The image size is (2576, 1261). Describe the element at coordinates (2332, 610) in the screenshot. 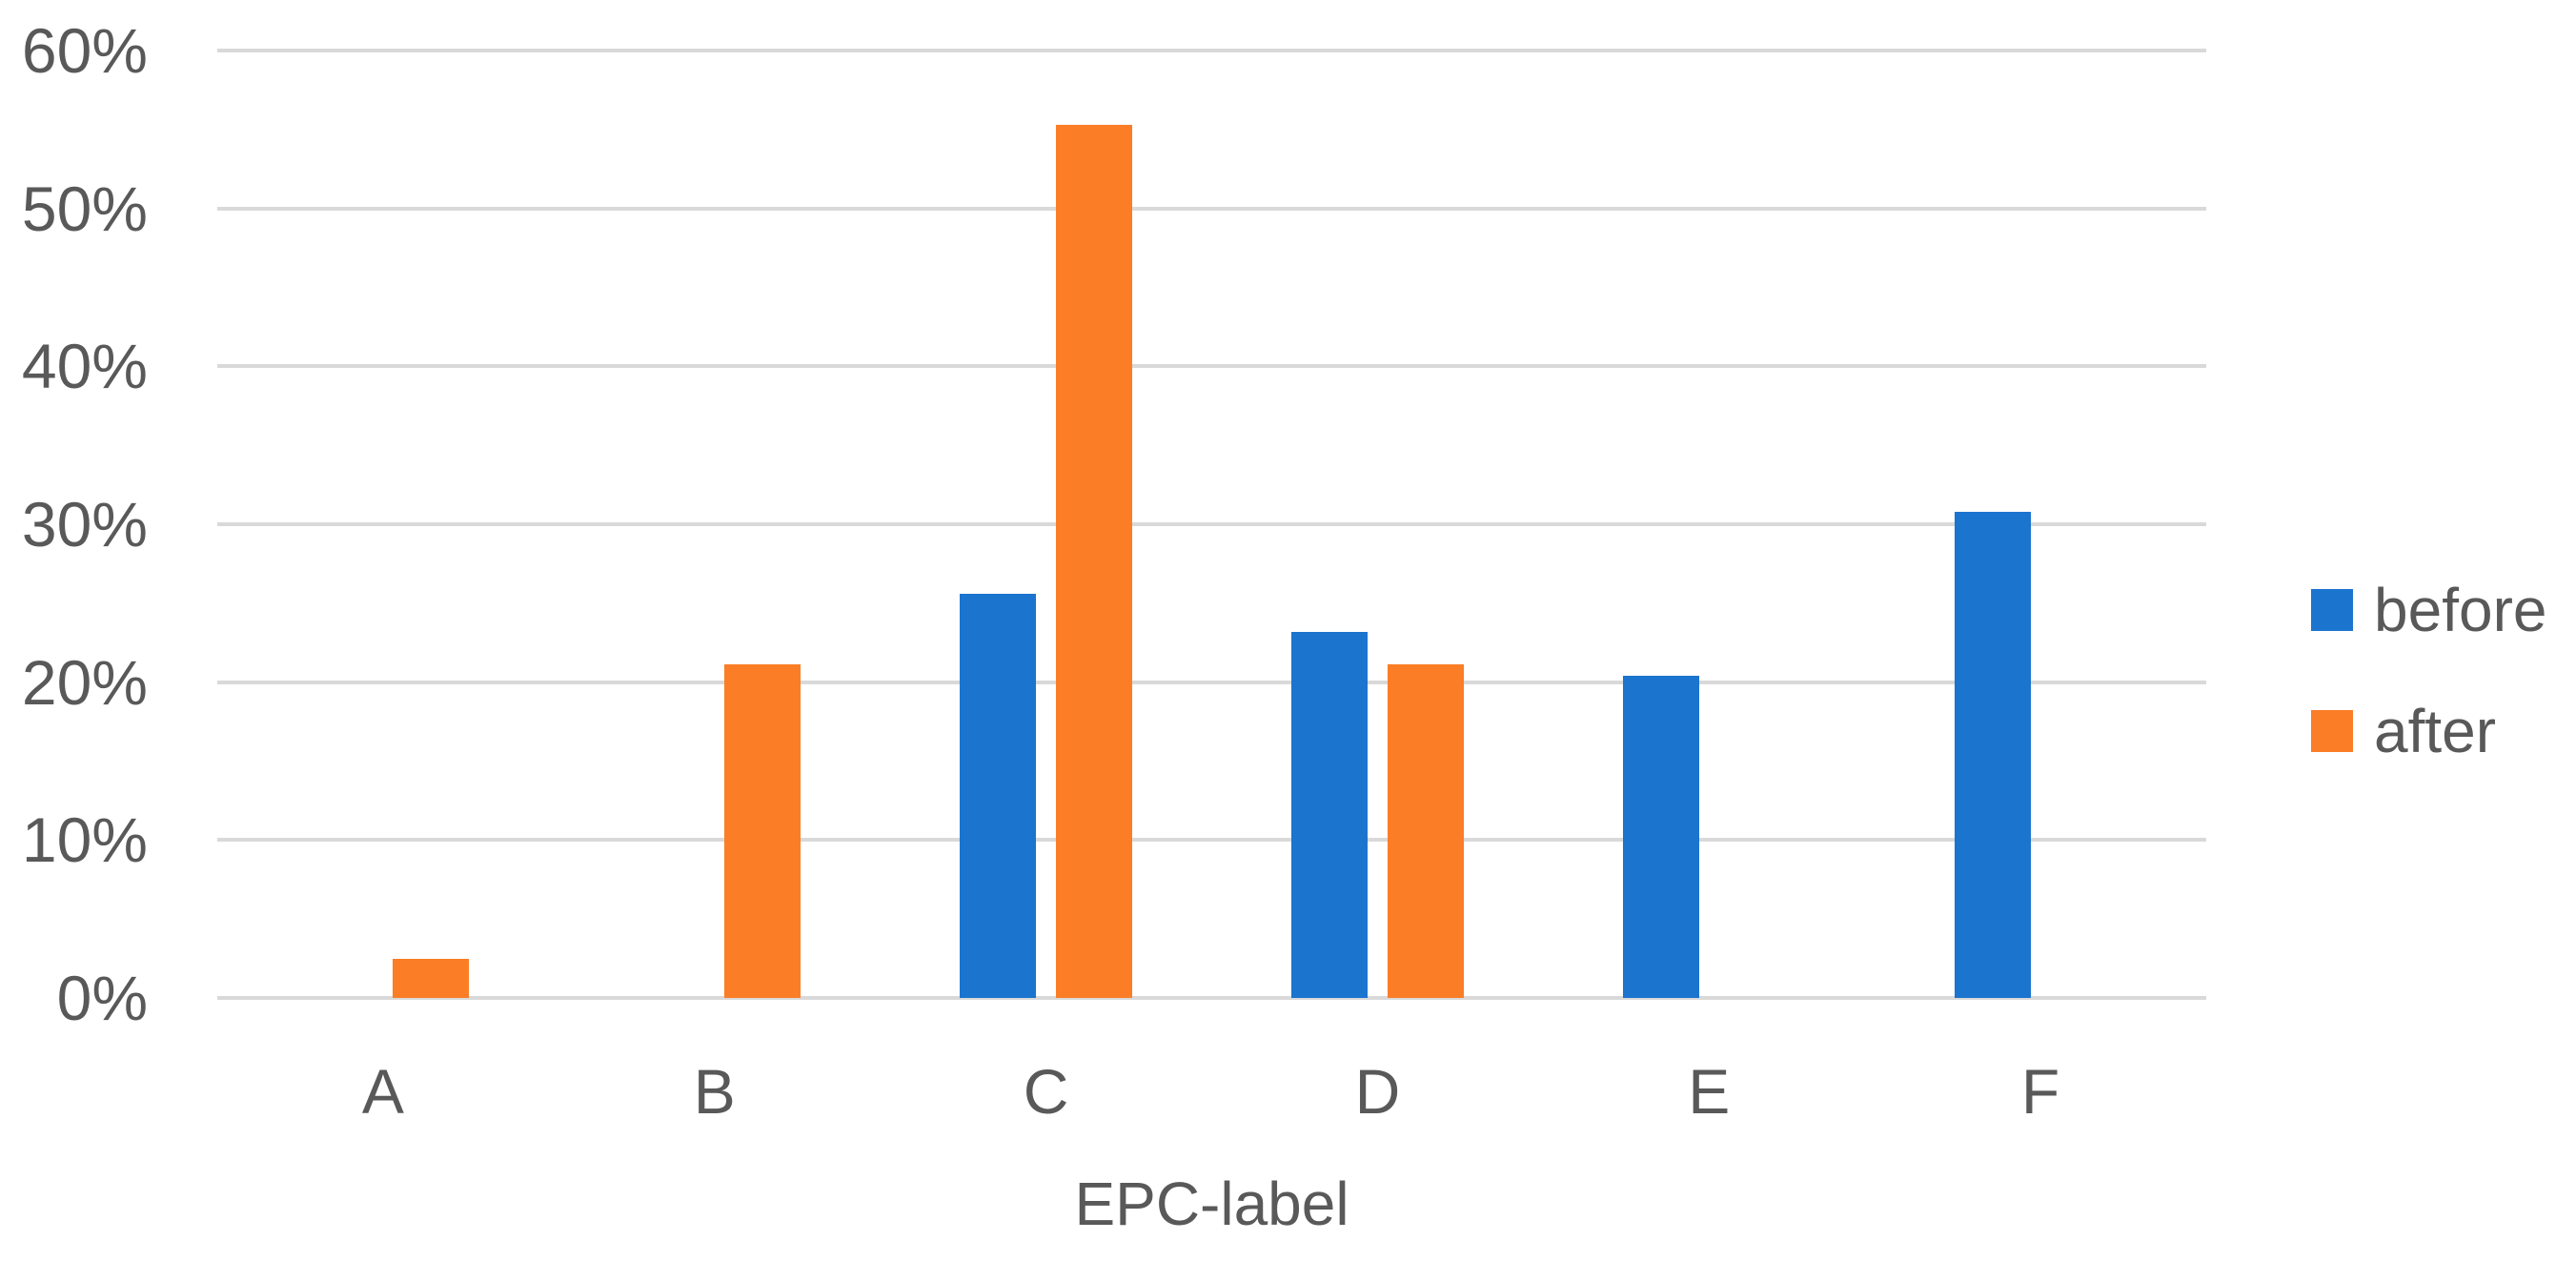

I see `legend-swatch-before` at that location.